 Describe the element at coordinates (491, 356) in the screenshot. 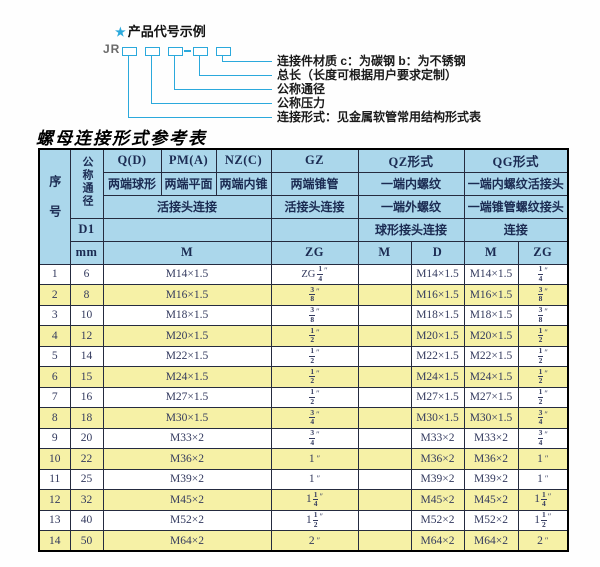

I see `cell-qg-m: M22×1.5` at that location.